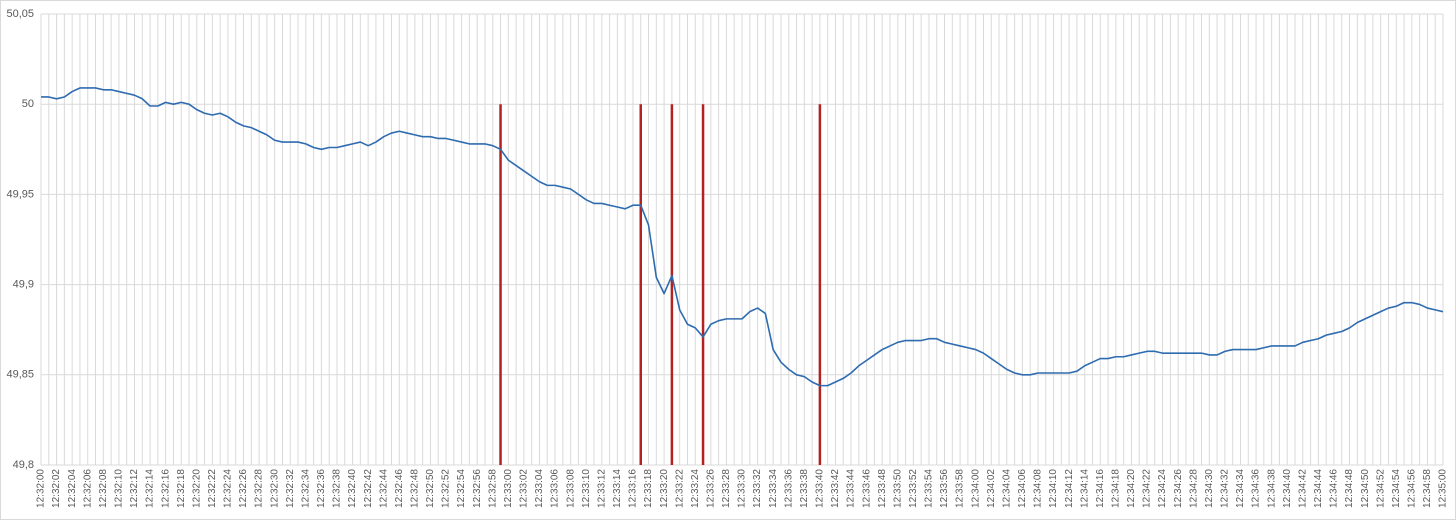 The width and height of the screenshot is (1456, 520). What do you see at coordinates (1411, 488) in the screenshot?
I see `x-tick-label: 12:34:56` at bounding box center [1411, 488].